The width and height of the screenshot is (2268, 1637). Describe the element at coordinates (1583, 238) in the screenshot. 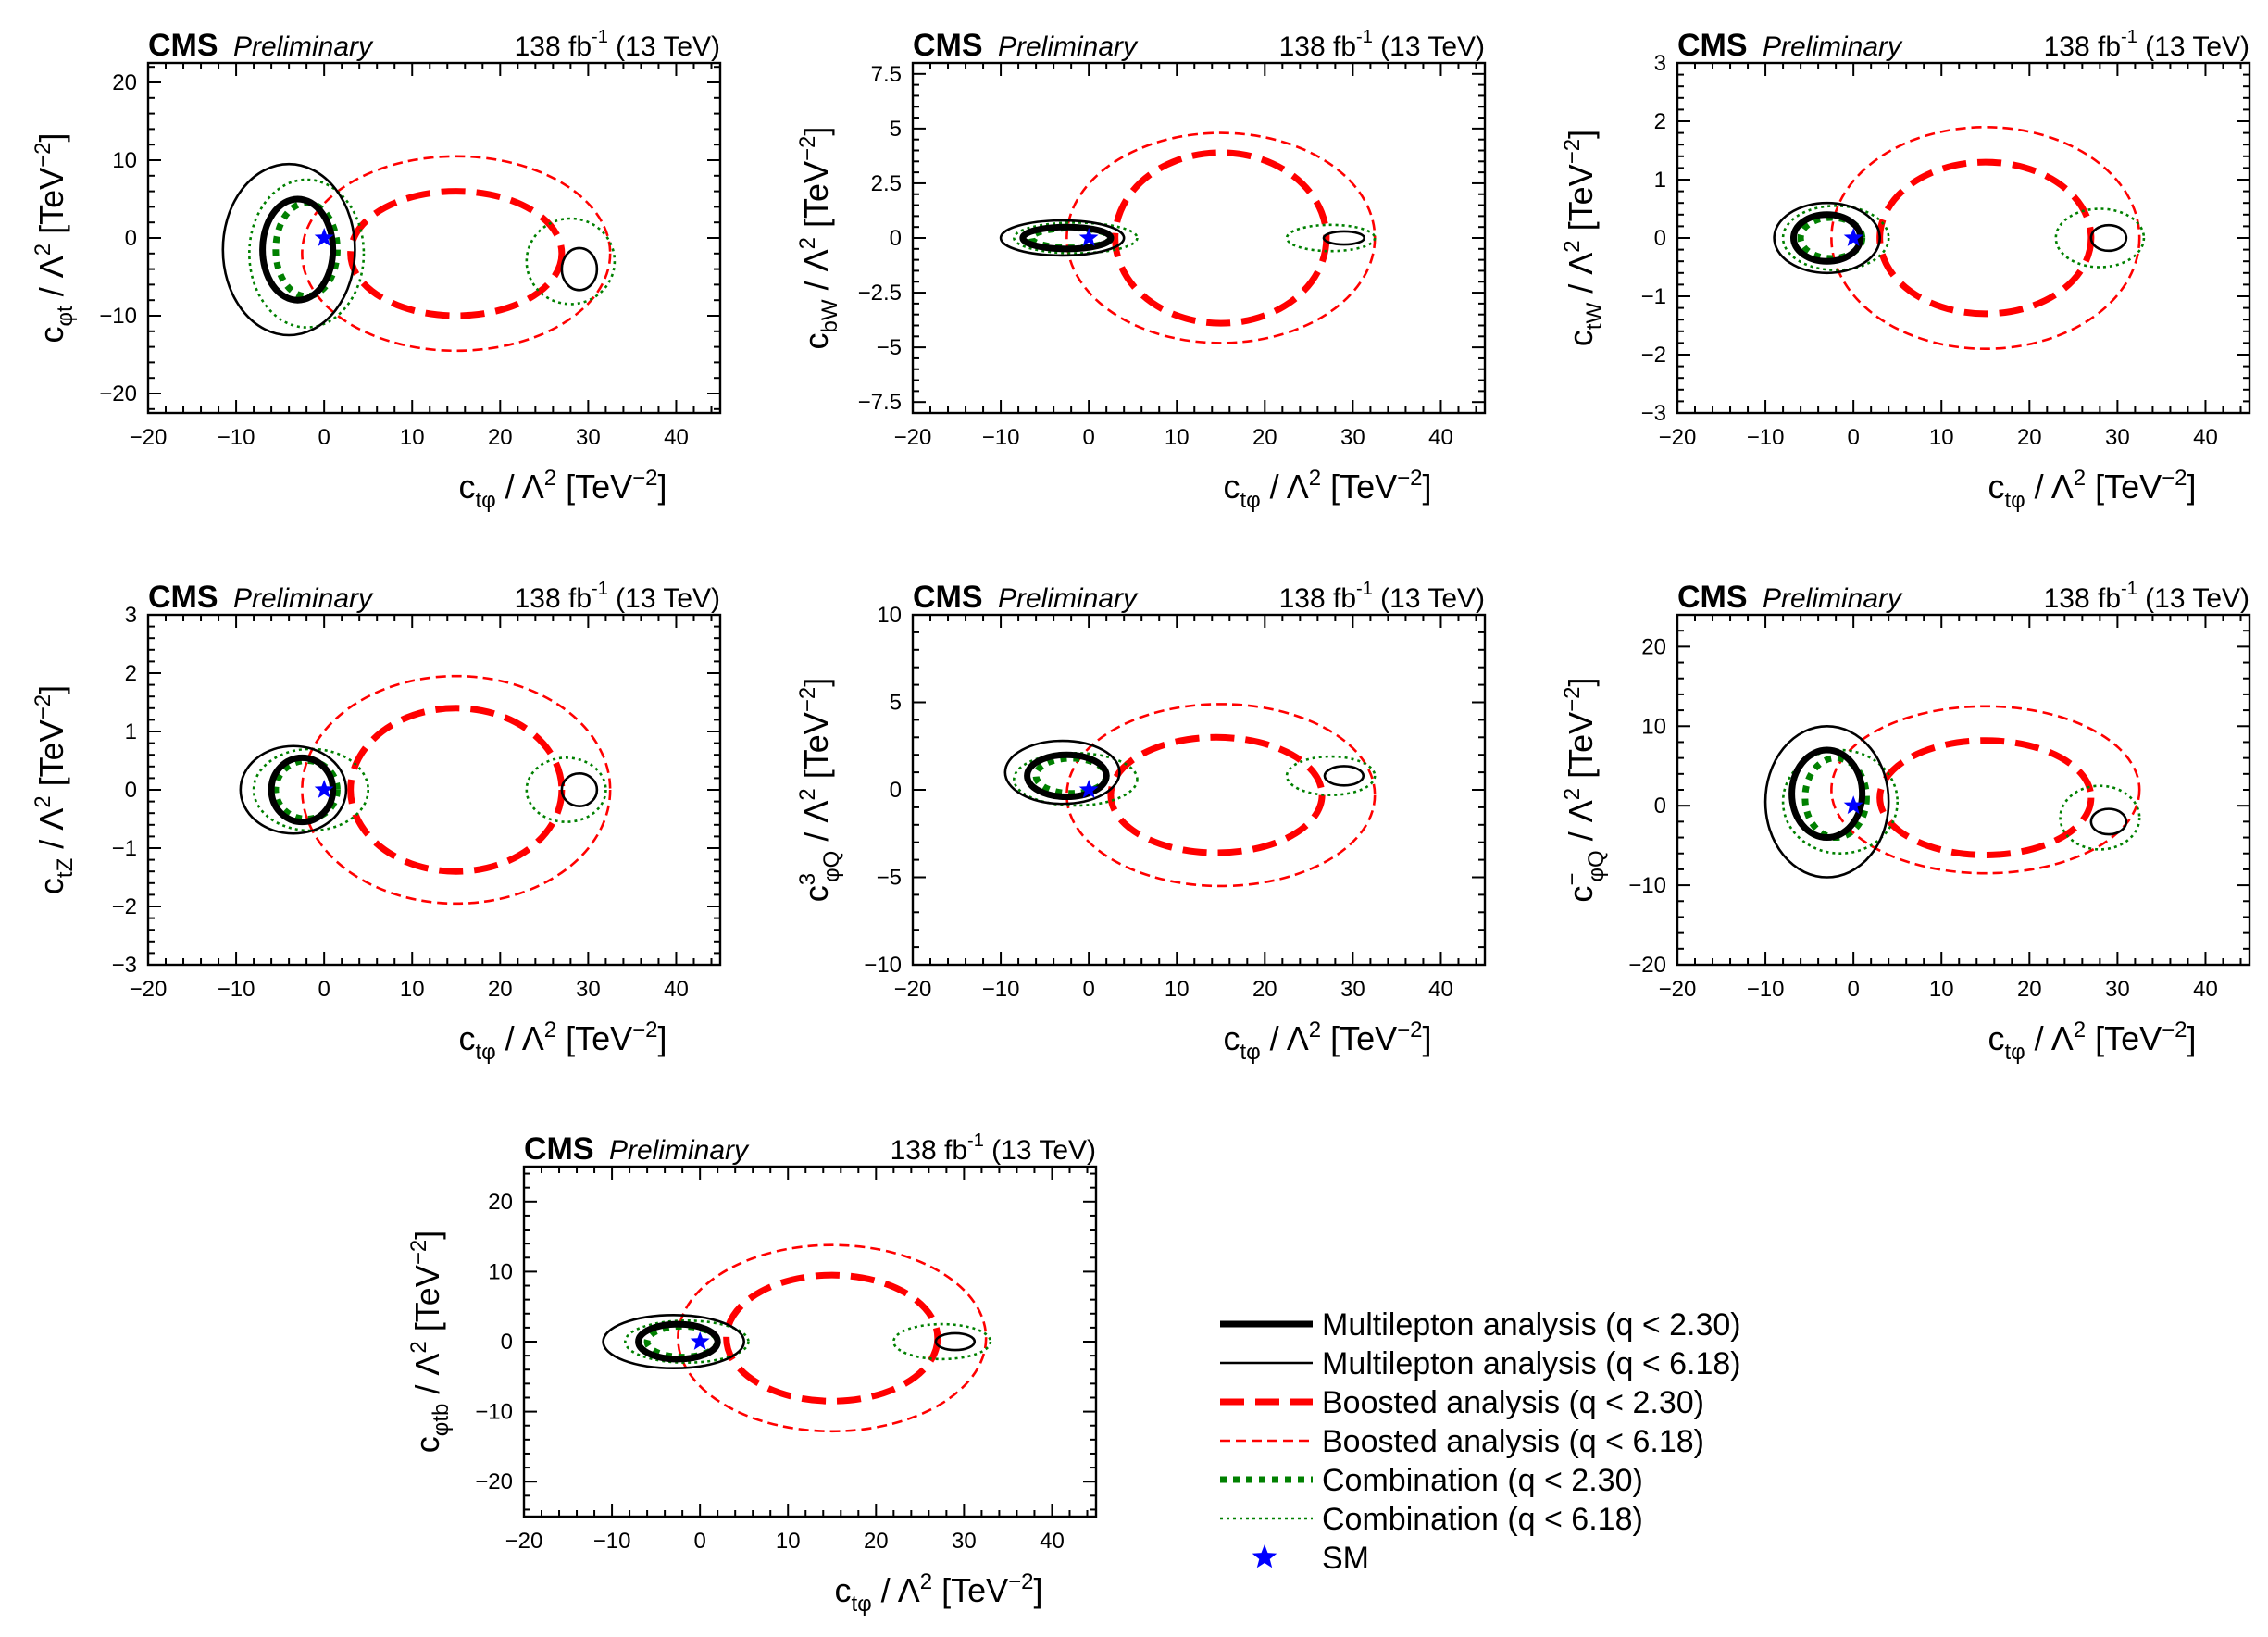

I see `y-axis-label: ctW / Λ2 [TeV−2]` at that location.